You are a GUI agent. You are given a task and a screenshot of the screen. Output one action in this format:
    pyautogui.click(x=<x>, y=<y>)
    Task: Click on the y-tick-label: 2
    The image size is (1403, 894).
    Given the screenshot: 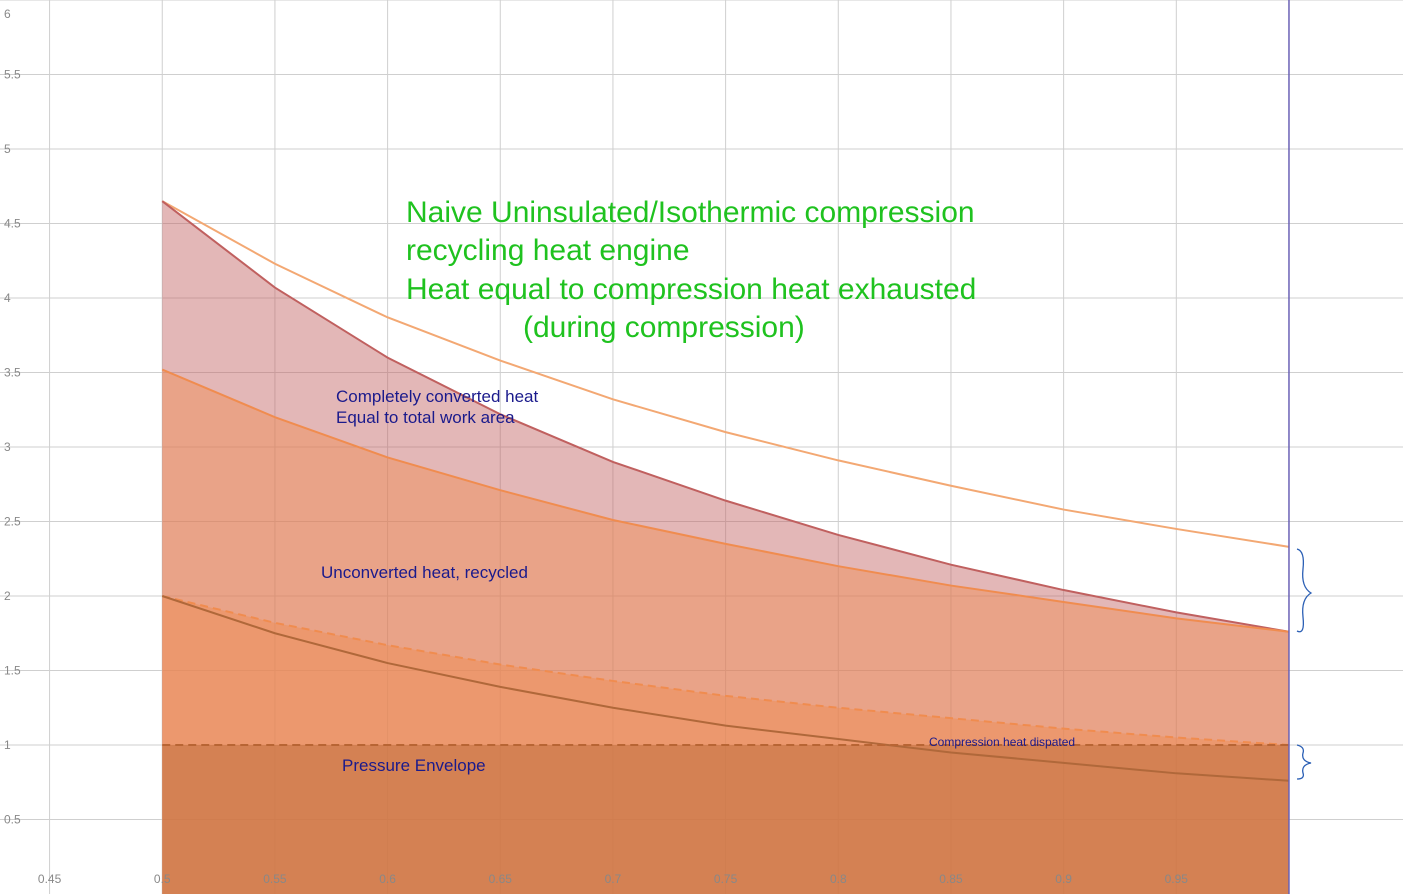 What is the action you would take?
    pyautogui.click(x=7, y=596)
    